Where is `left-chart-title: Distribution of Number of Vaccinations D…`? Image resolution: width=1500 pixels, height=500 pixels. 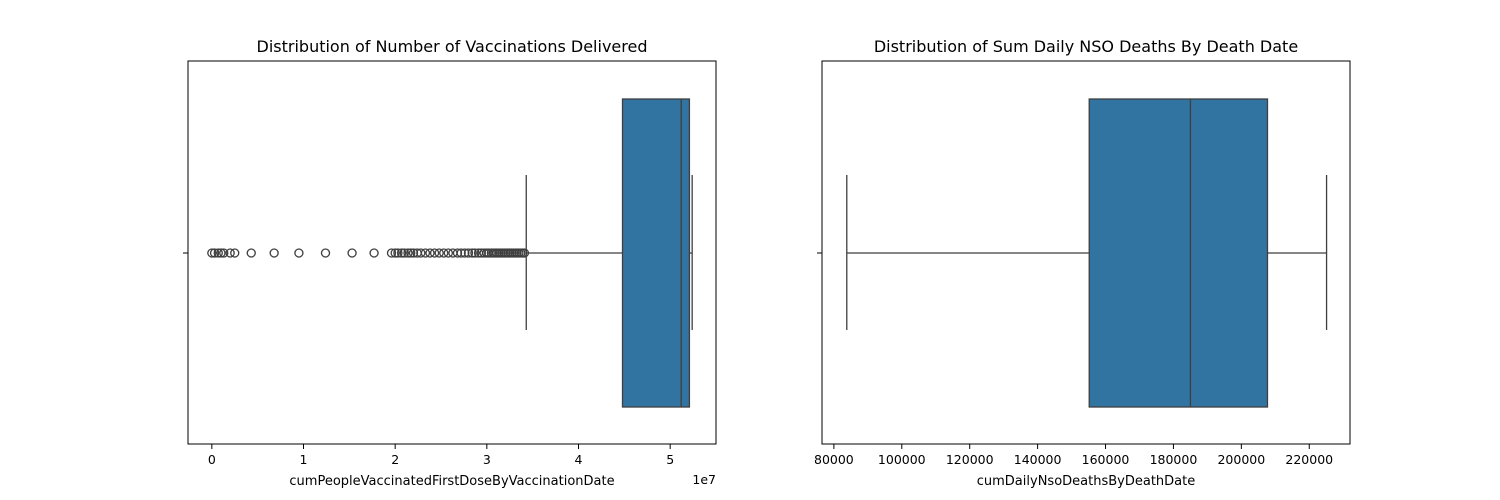
left-chart-title: Distribution of Number of Vaccinations D… is located at coordinates (452, 46).